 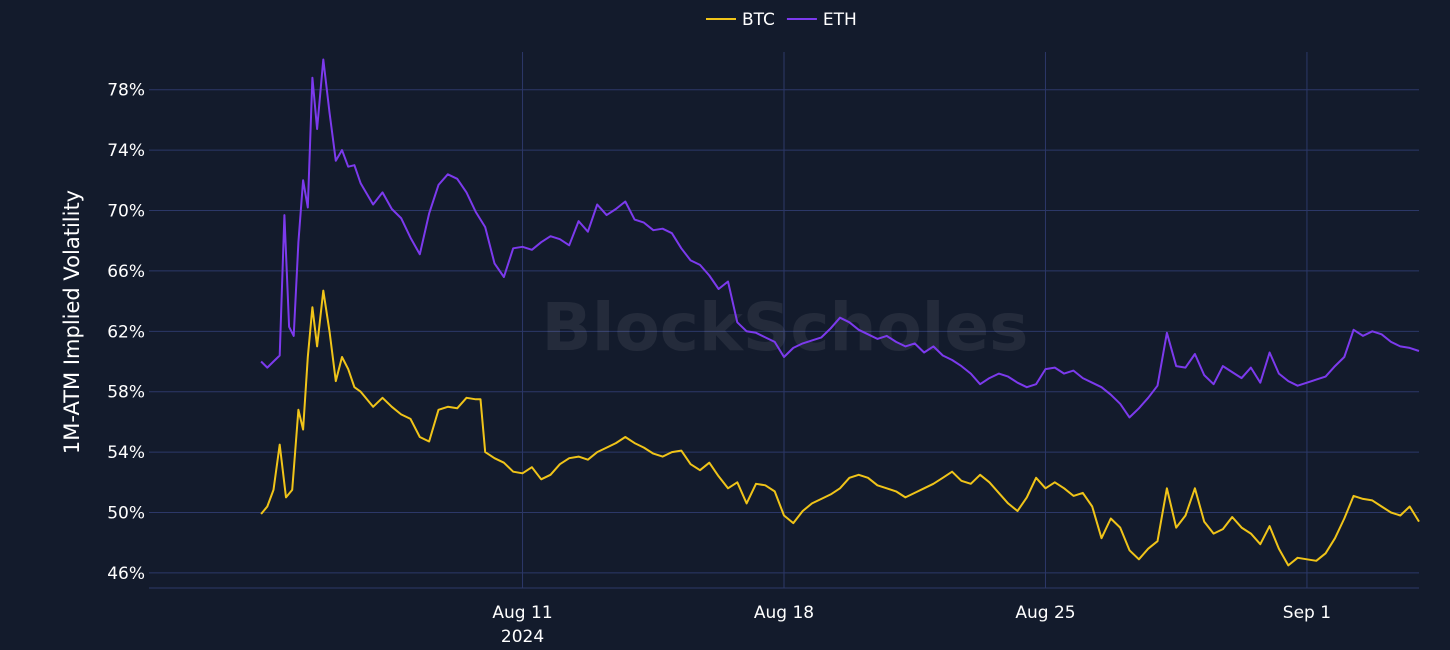 I want to click on x-tick-label: Aug 11, so click(x=522, y=613).